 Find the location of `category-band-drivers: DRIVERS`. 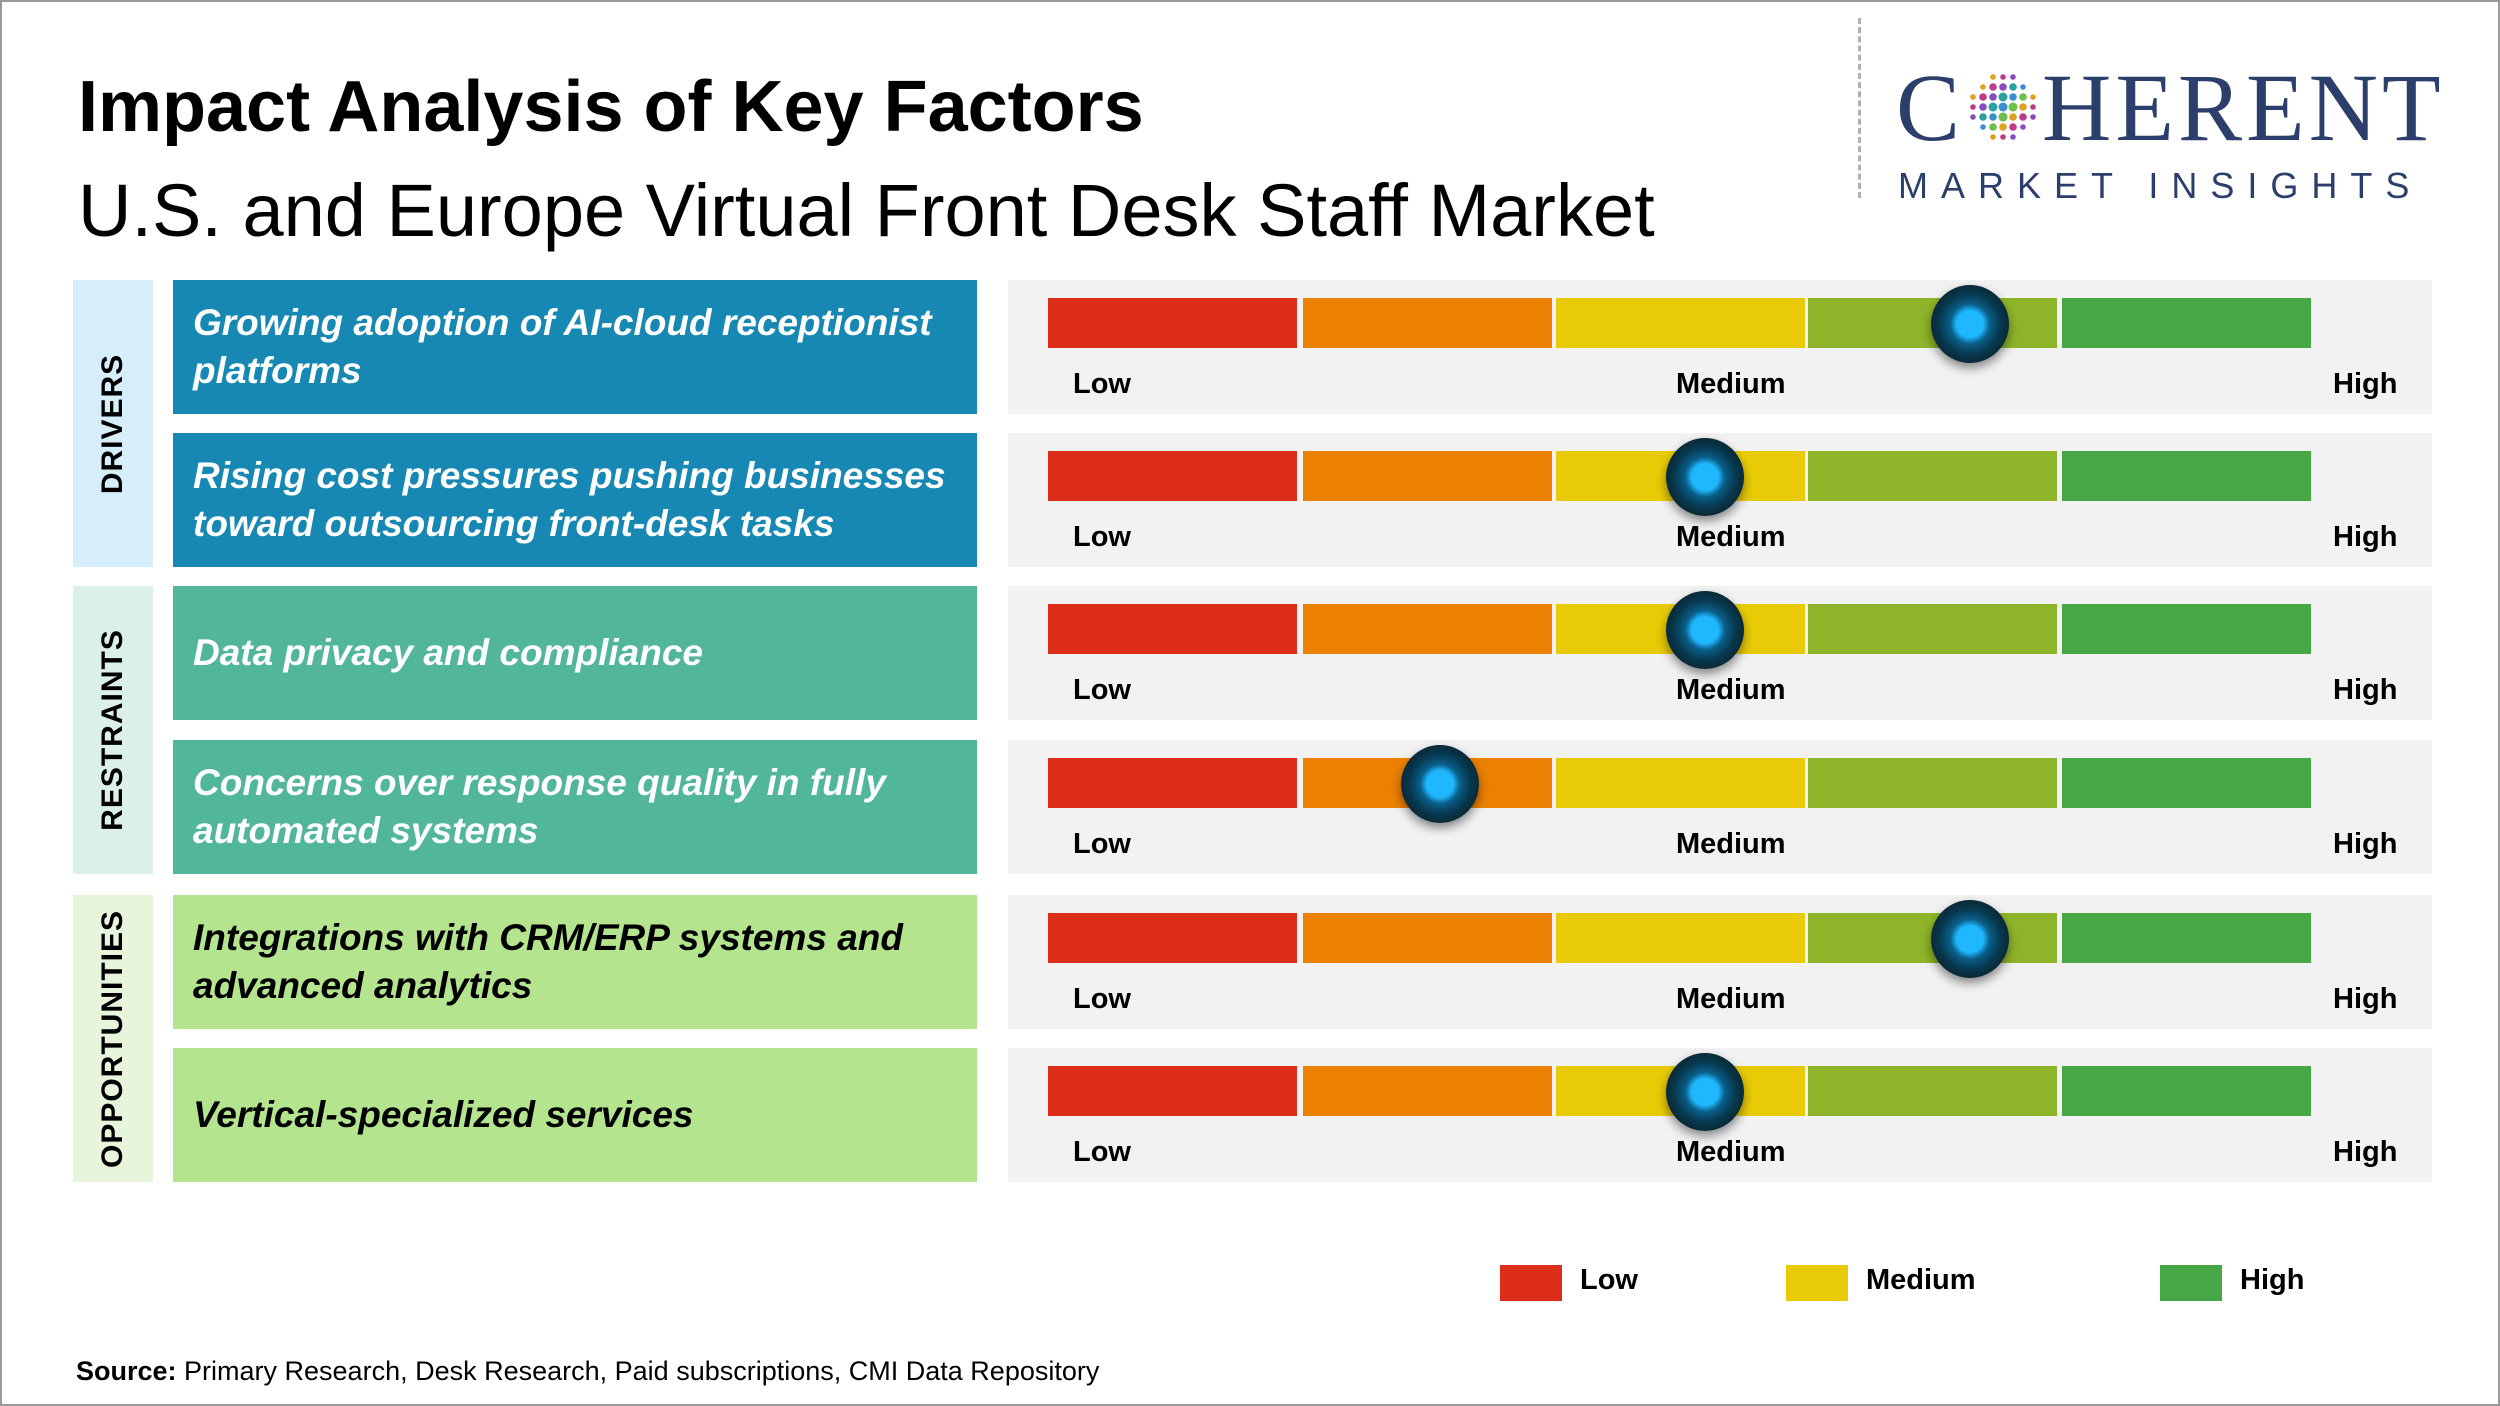

category-band-drivers: DRIVERS is located at coordinates (113, 423).